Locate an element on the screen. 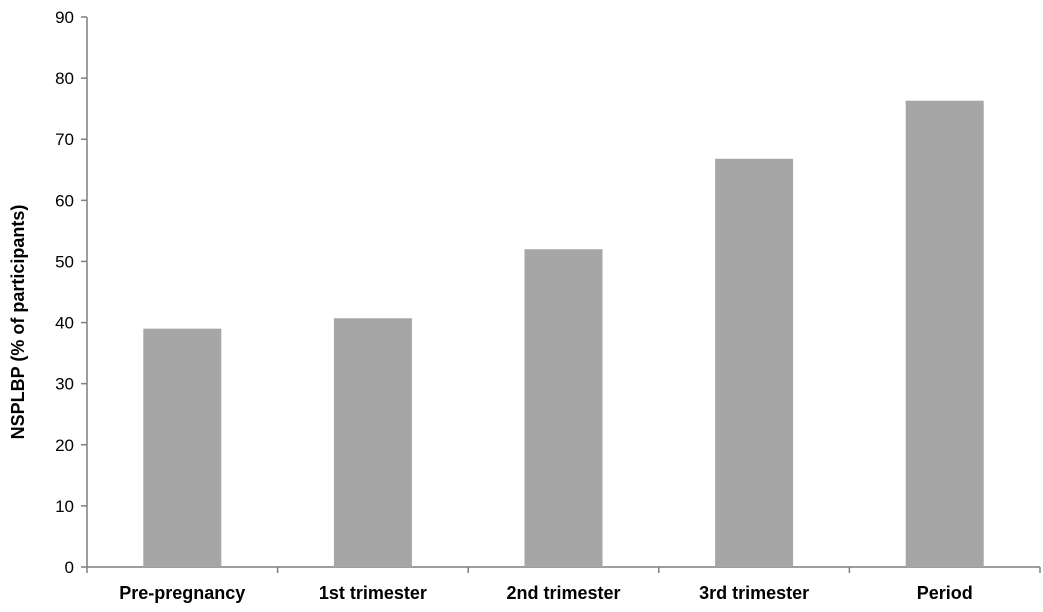 The width and height of the screenshot is (1043, 612). x-category-label: 3rd trimester is located at coordinates (754, 593).